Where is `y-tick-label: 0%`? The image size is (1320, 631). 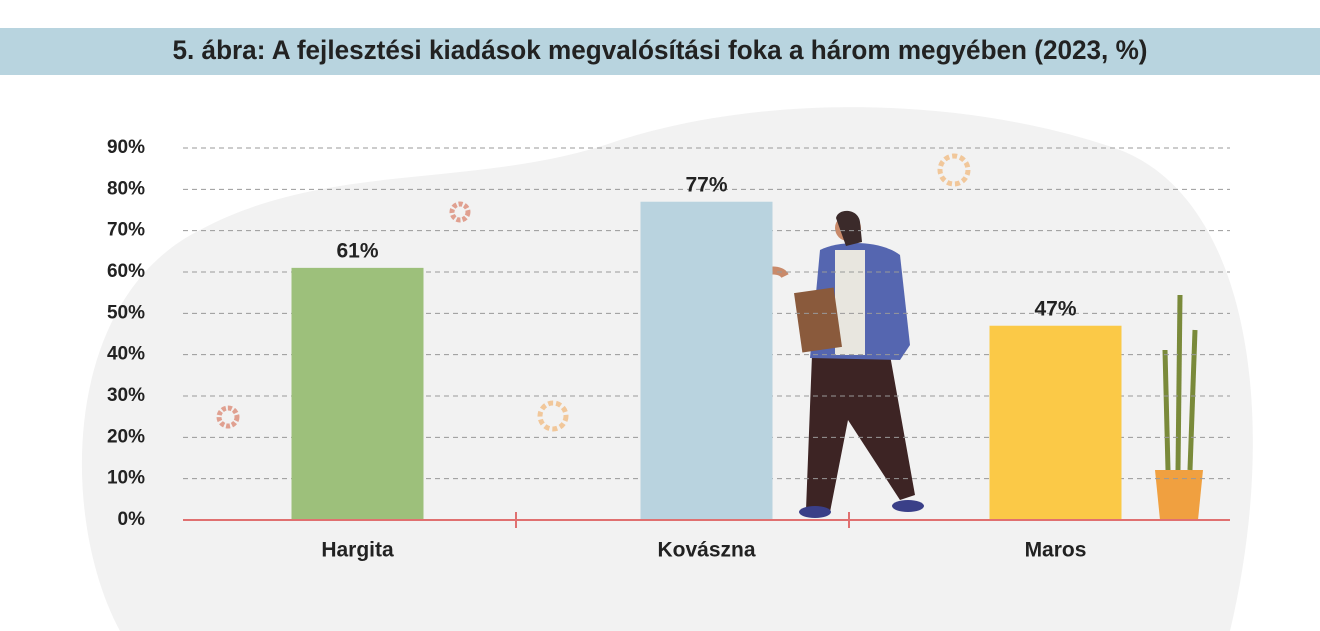
y-tick-label: 0% is located at coordinates (132, 519).